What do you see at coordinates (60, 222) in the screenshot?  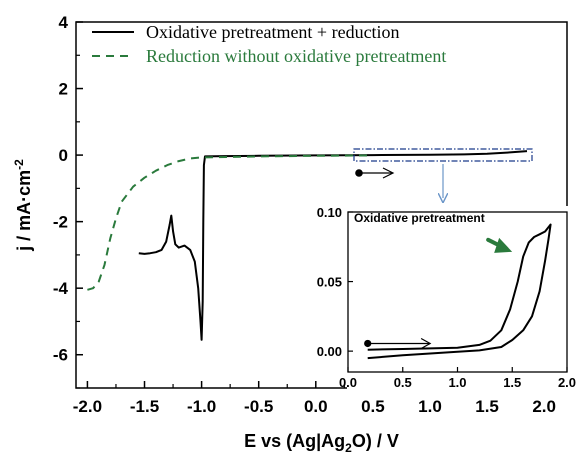 I see `y-tick-label: -2` at bounding box center [60, 222].